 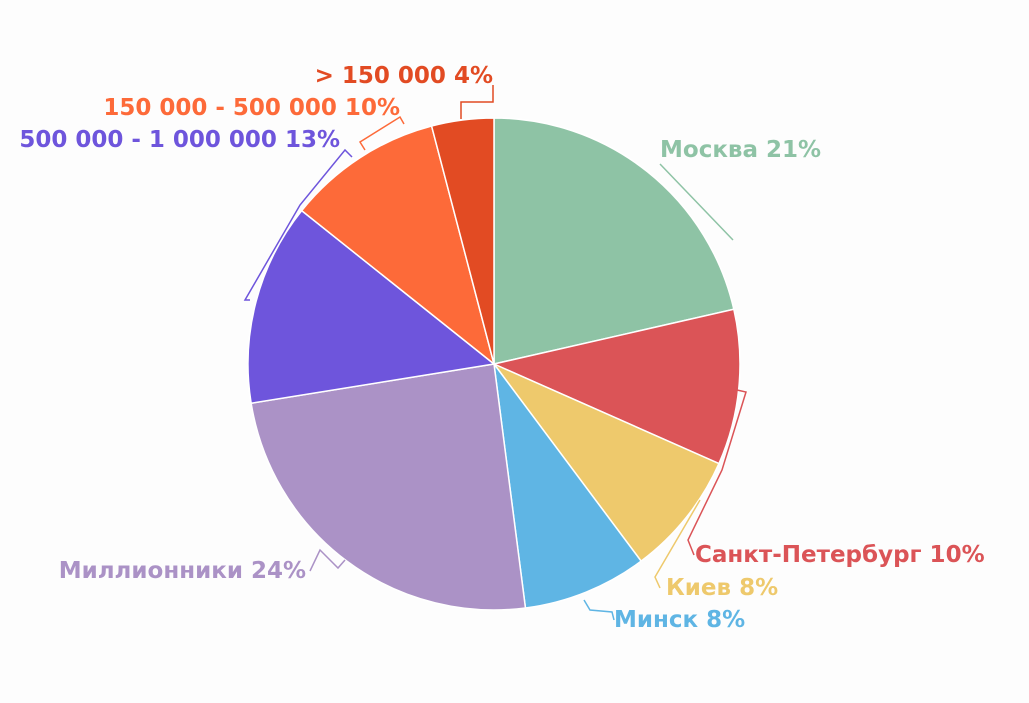 I want to click on label-500k-1m: 500 000 - 1 000 000 13%, so click(x=179, y=140).